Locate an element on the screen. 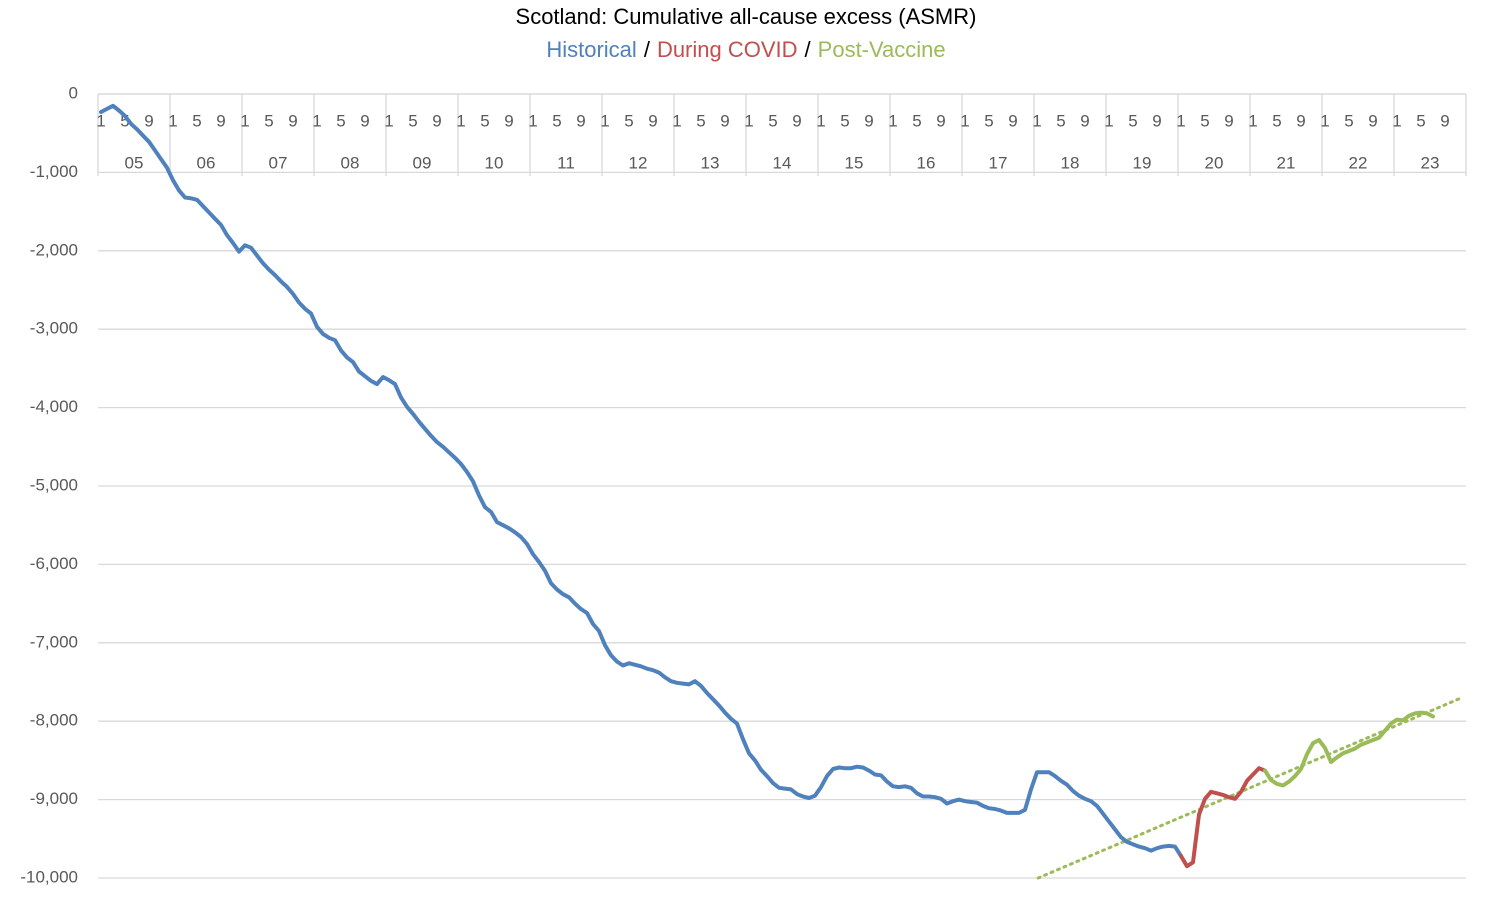 This screenshot has width=1492, height=902. y-tick-label: -10,000 is located at coordinates (49, 876).